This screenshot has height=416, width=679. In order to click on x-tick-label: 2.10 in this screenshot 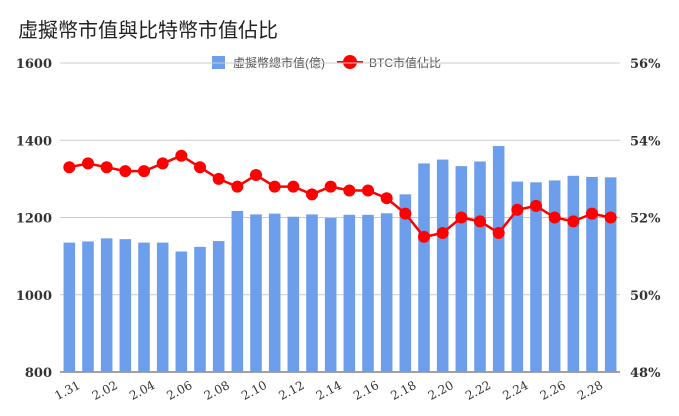, I will do `click(254, 390)`.